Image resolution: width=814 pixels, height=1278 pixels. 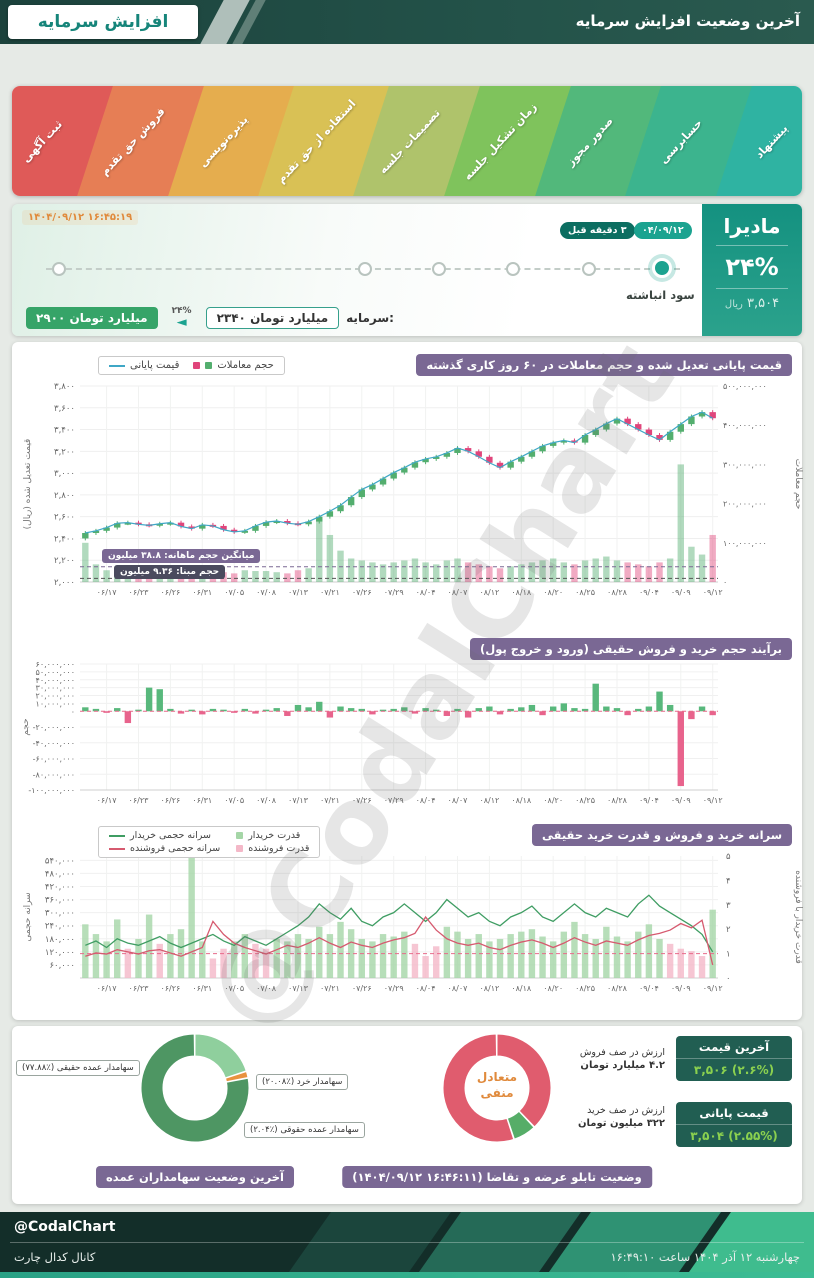 I want to click on ribbon-stage-label: استفاده از حق تقدم, so click(x=316, y=141).